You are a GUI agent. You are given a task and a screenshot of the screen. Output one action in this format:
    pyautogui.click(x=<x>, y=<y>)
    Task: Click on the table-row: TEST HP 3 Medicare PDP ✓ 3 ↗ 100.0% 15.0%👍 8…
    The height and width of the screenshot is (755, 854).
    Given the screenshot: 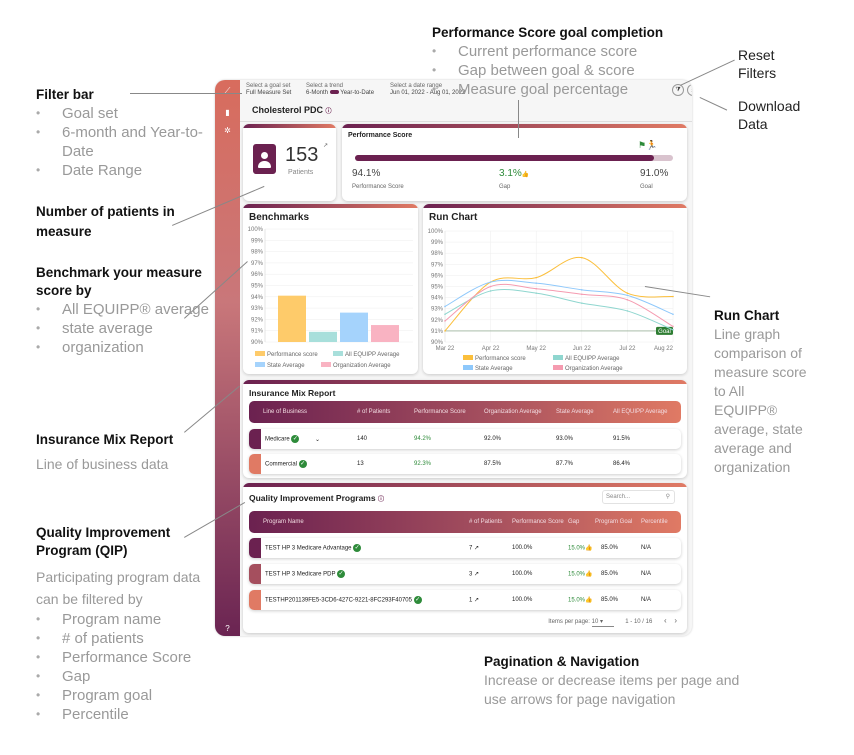 What is the action you would take?
    pyautogui.click(x=465, y=574)
    